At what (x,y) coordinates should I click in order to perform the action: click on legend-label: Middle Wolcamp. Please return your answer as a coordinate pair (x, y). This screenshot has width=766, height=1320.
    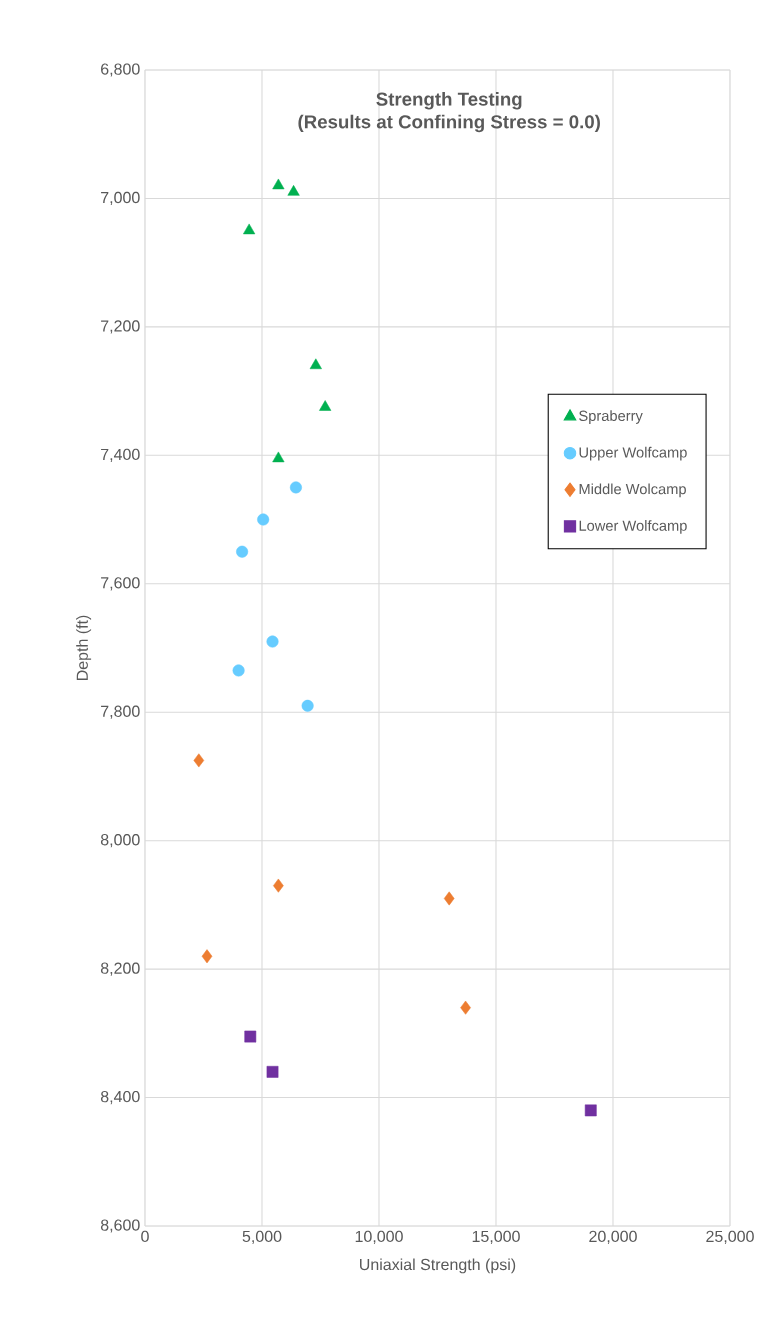
    Looking at the image, I should click on (632, 490).